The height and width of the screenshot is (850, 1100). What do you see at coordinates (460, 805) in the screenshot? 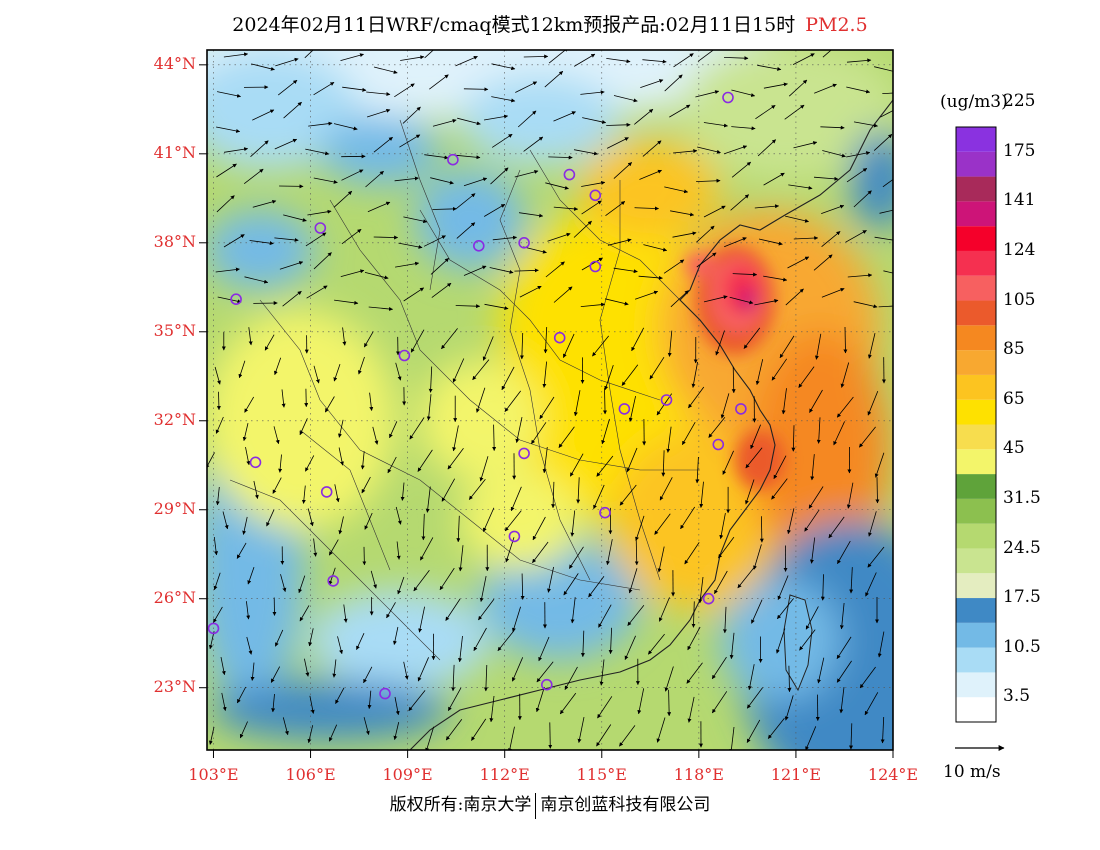
I see `copyright-left: 版权所有:南京大学` at bounding box center [460, 805].